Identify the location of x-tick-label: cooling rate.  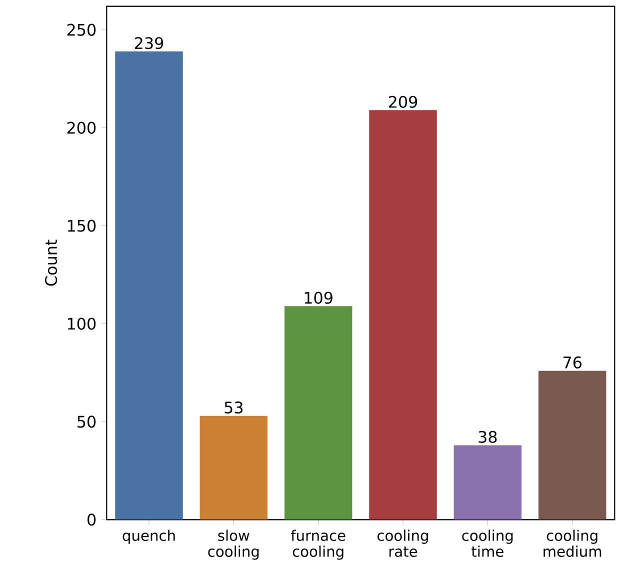
(403, 543).